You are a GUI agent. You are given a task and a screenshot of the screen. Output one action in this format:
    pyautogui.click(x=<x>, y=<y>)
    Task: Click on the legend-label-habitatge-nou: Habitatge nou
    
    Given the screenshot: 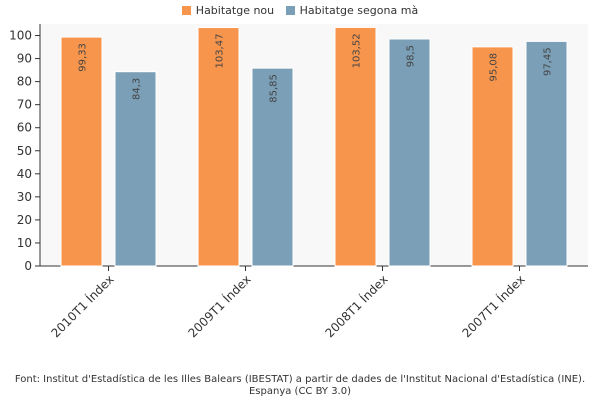 What is the action you would take?
    pyautogui.click(x=235, y=10)
    